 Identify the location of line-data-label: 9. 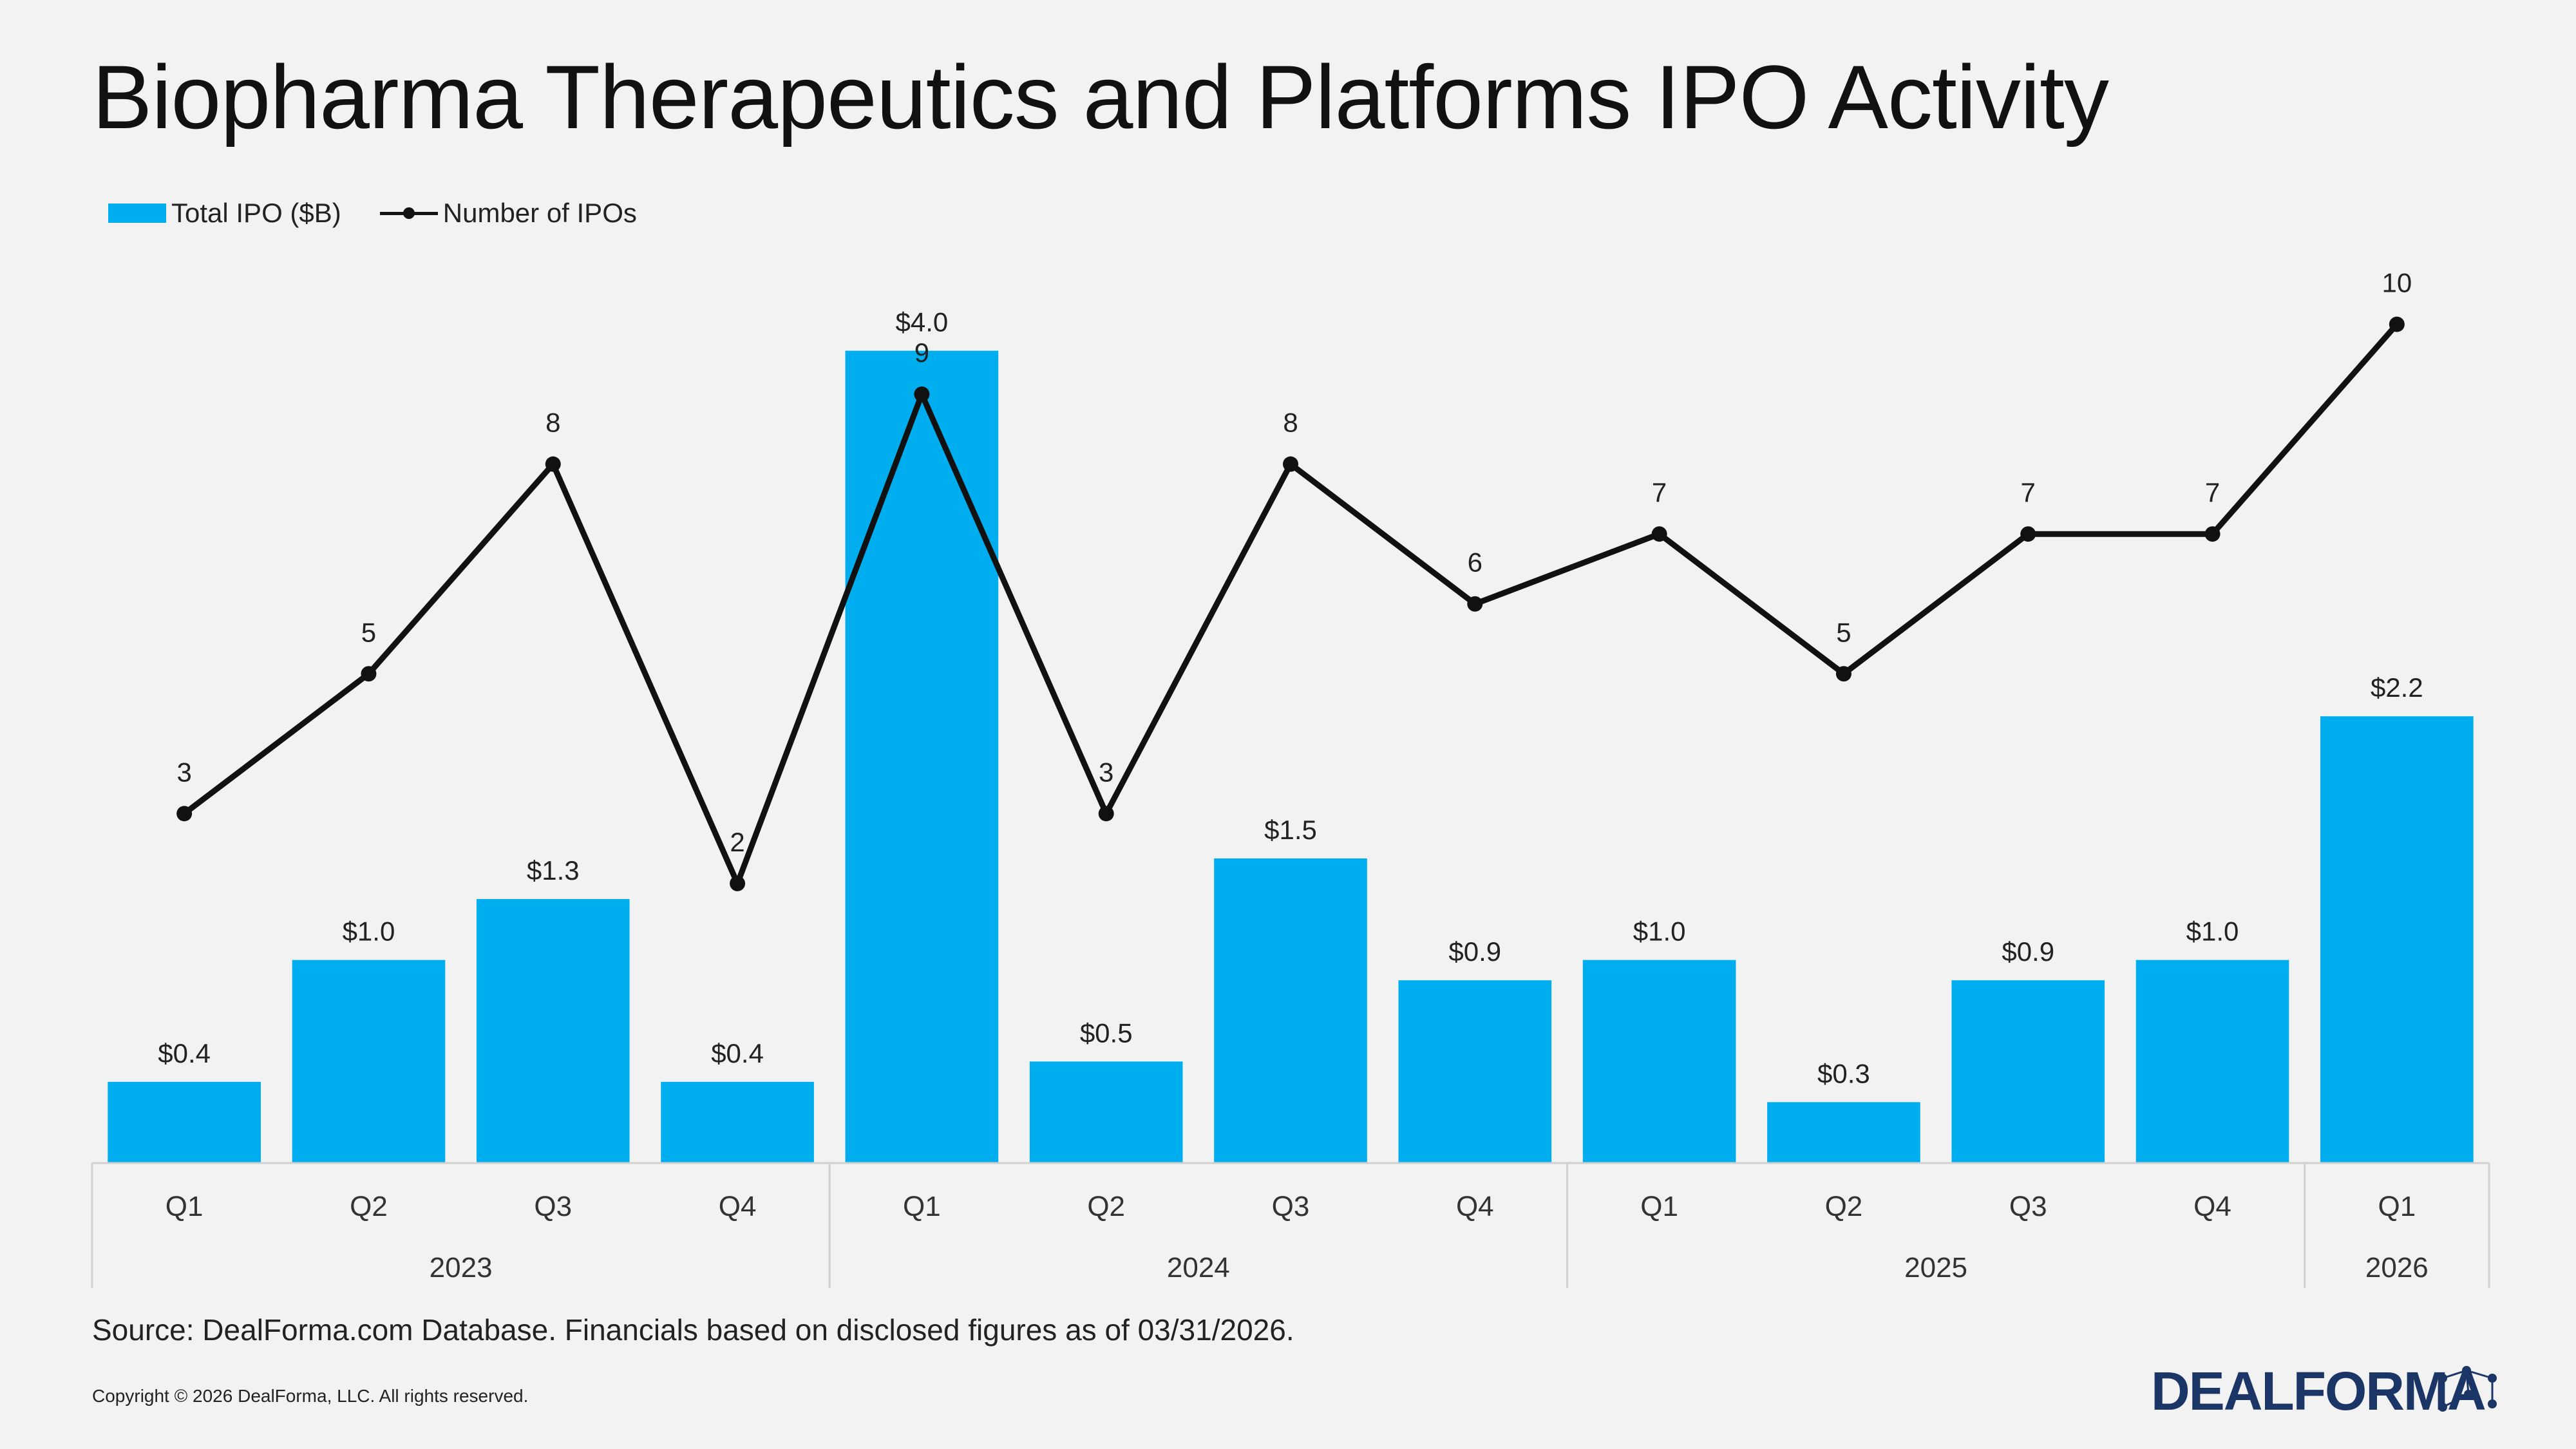
(921, 352).